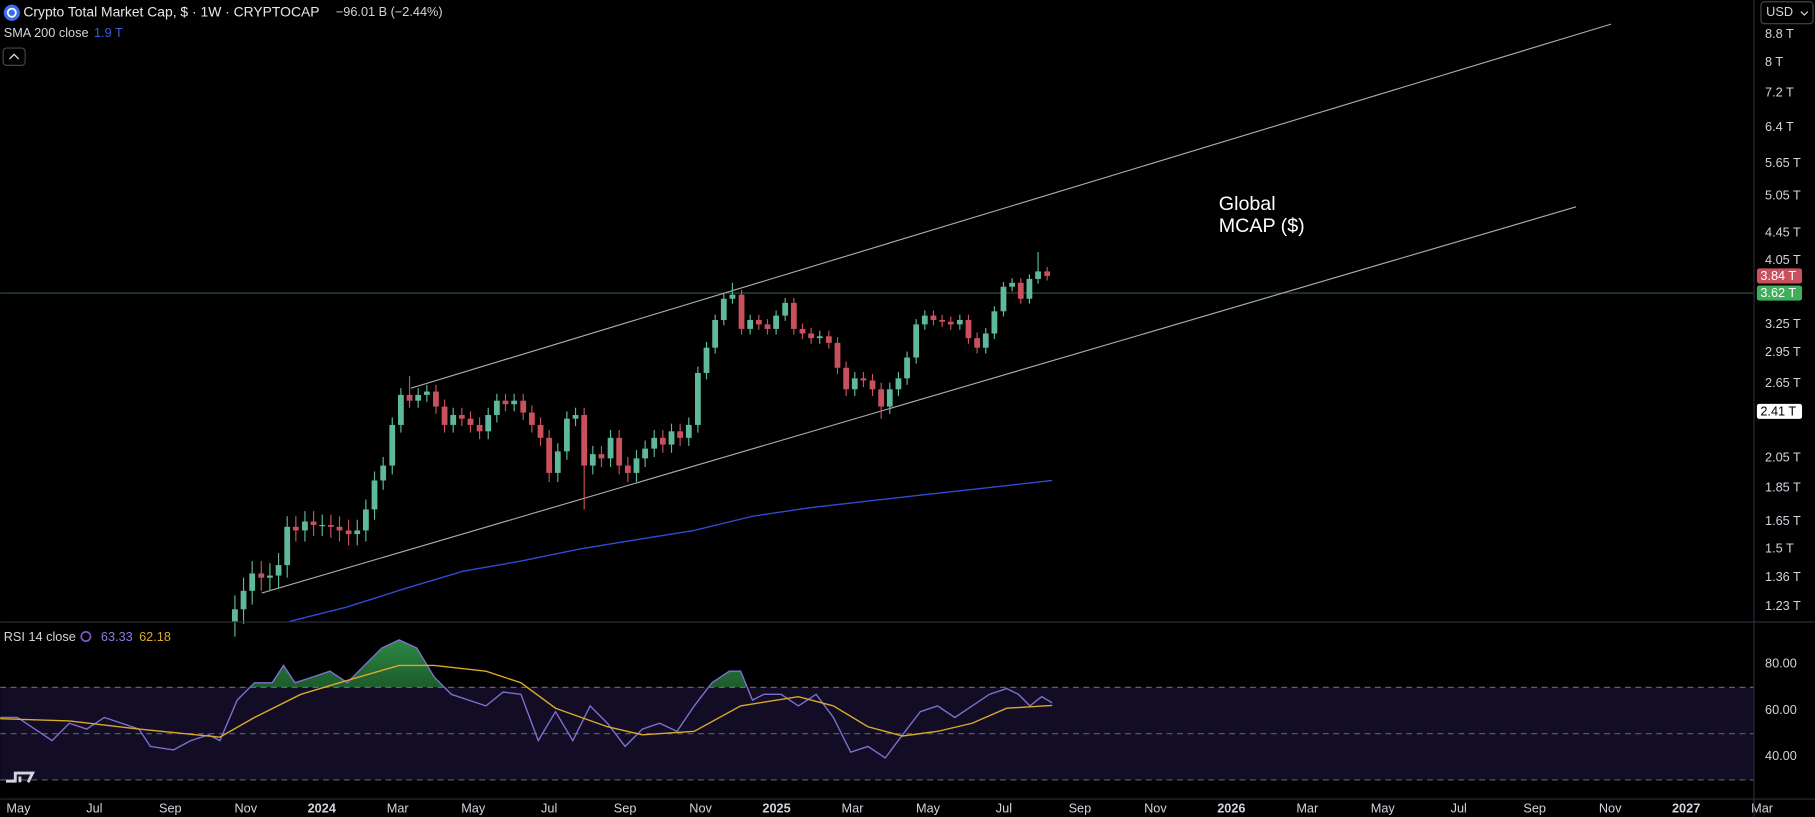 Image resolution: width=1815 pixels, height=817 pixels. I want to click on y-tick-label: 1.23 T, so click(1783, 605).